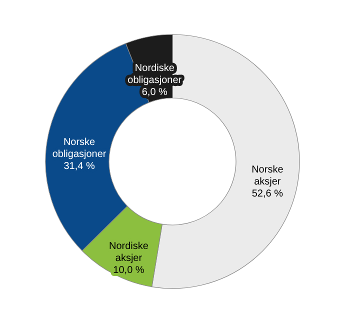 The width and height of the screenshot is (345, 323). What do you see at coordinates (128, 252) in the screenshot?
I see `slice-label: Nordiske aksjer` at bounding box center [128, 252].